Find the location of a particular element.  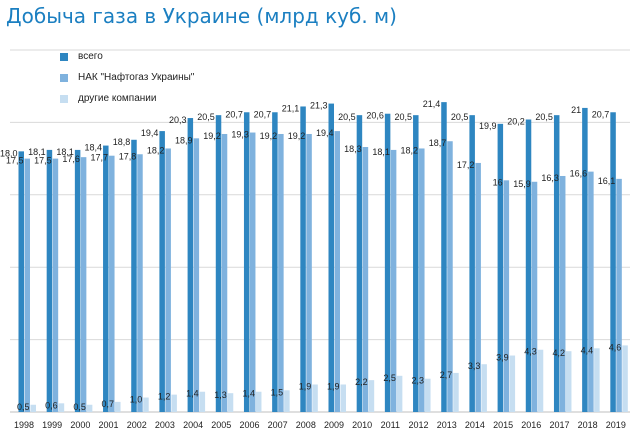

data-label-other: 3,3 is located at coordinates (474, 366).